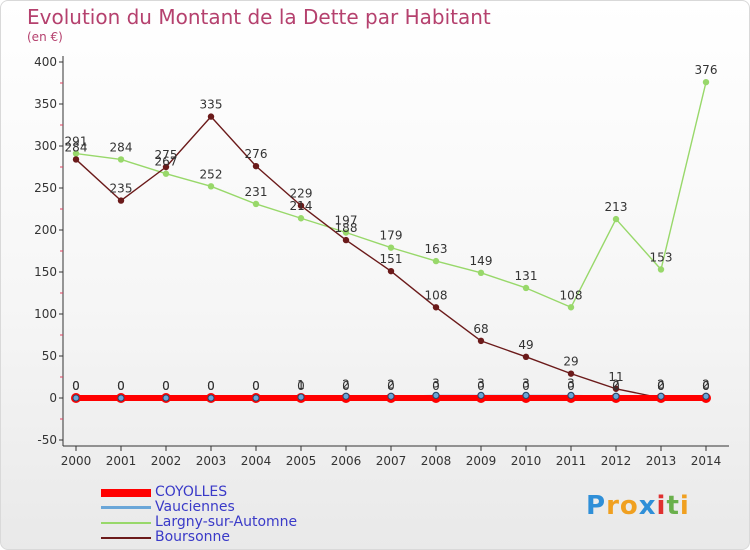  I want to click on y-tick-label: 150, so click(45, 272).